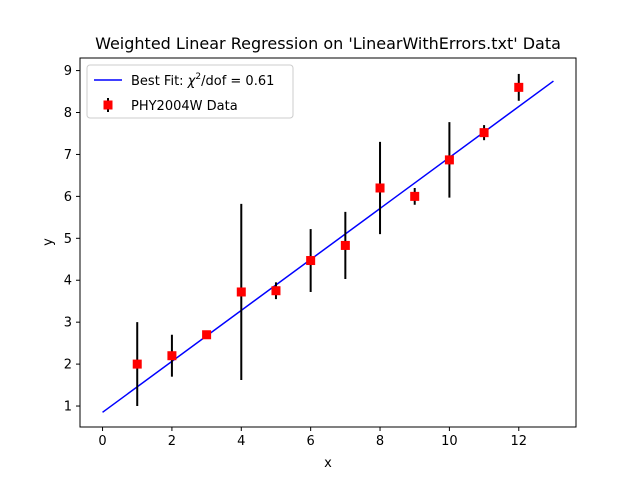 The image size is (640, 480). I want to click on y-tick-label: 3, so click(68, 323).